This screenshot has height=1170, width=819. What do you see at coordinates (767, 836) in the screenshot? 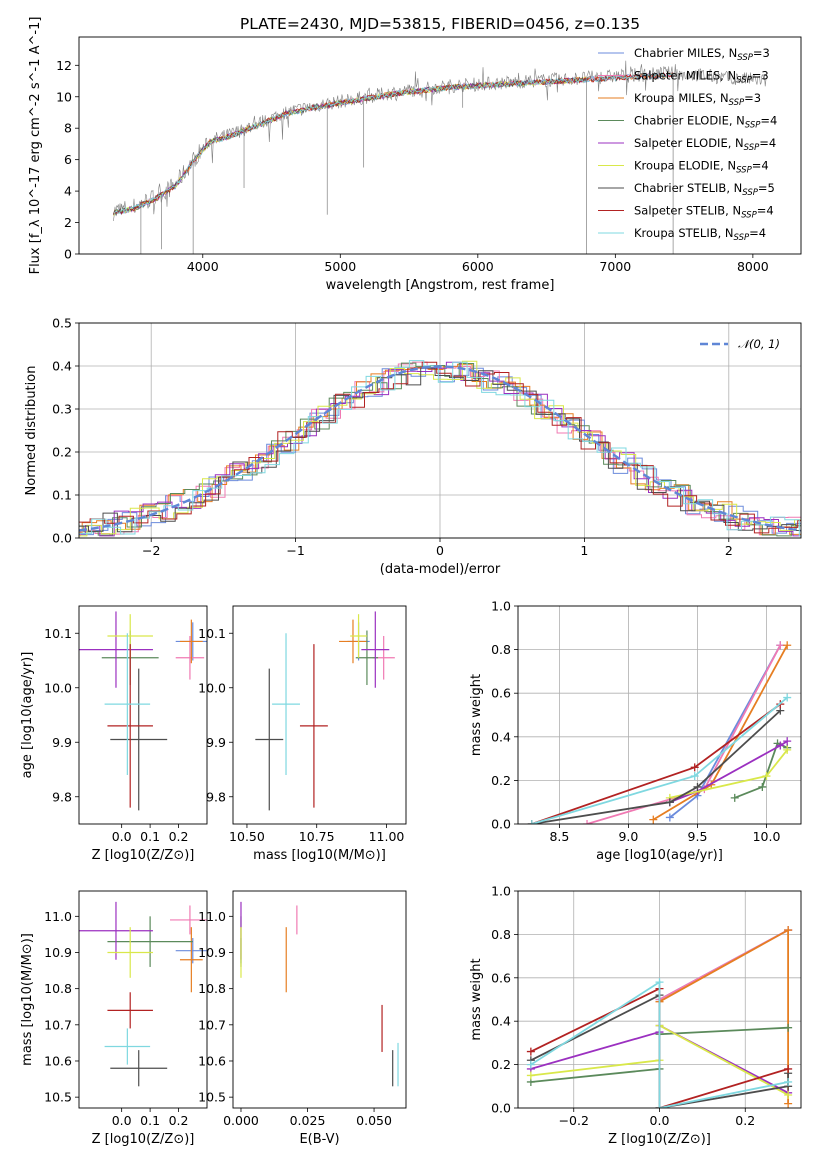
I see `x-tick-label: 10.0` at bounding box center [767, 836].